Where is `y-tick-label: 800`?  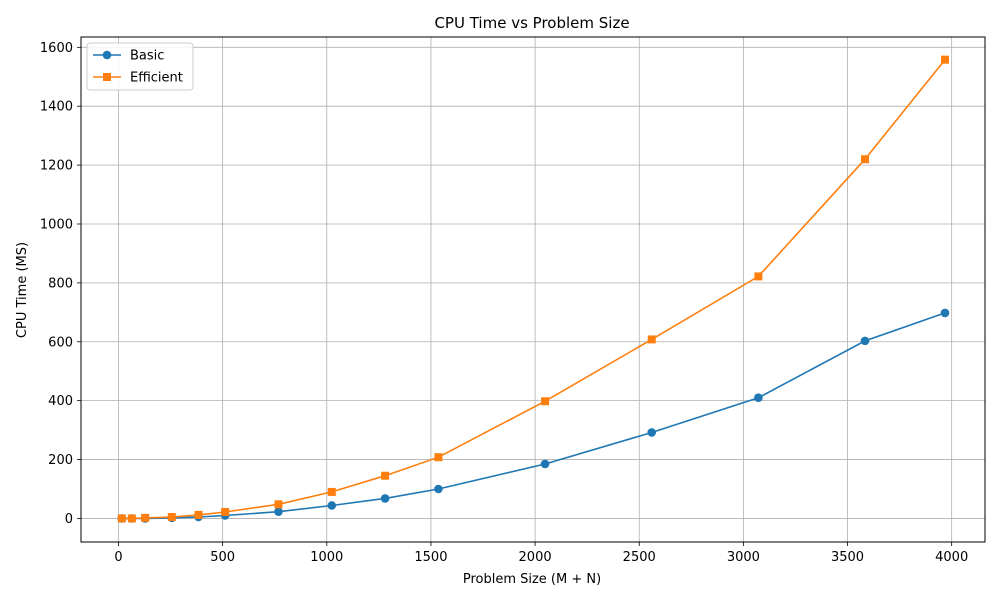
y-tick-label: 800 is located at coordinates (60, 283).